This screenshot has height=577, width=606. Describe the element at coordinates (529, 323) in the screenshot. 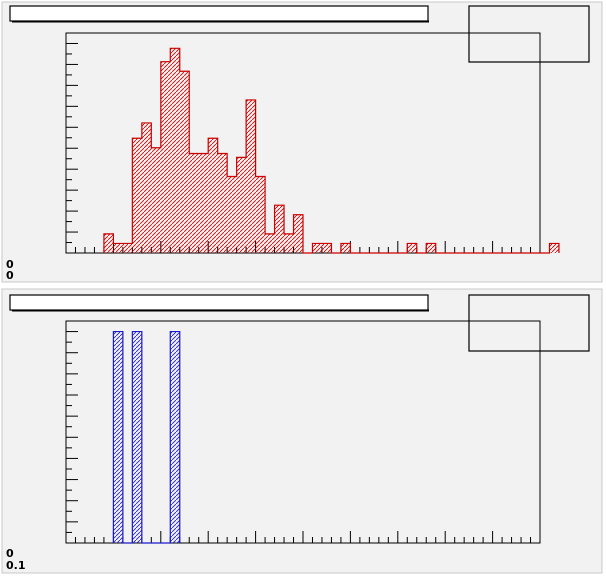

I see `pad-bottom-stats-box` at that location.